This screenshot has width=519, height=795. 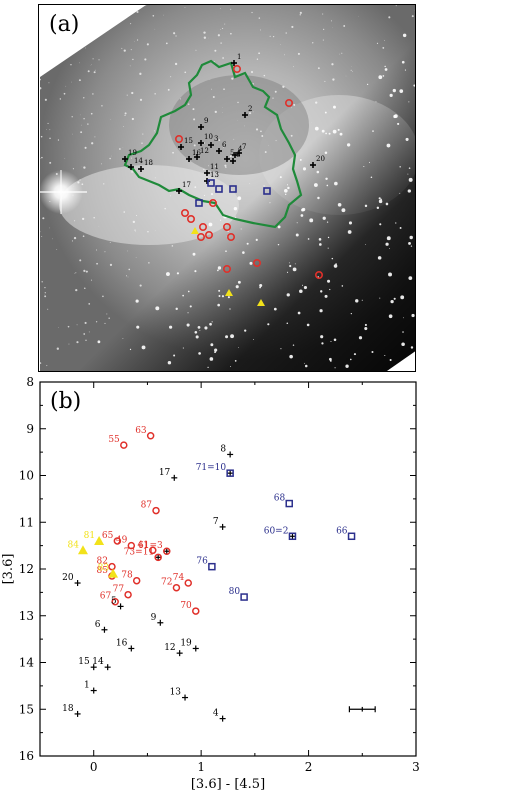 I want to click on data-point-triangle, so click(x=83, y=549).